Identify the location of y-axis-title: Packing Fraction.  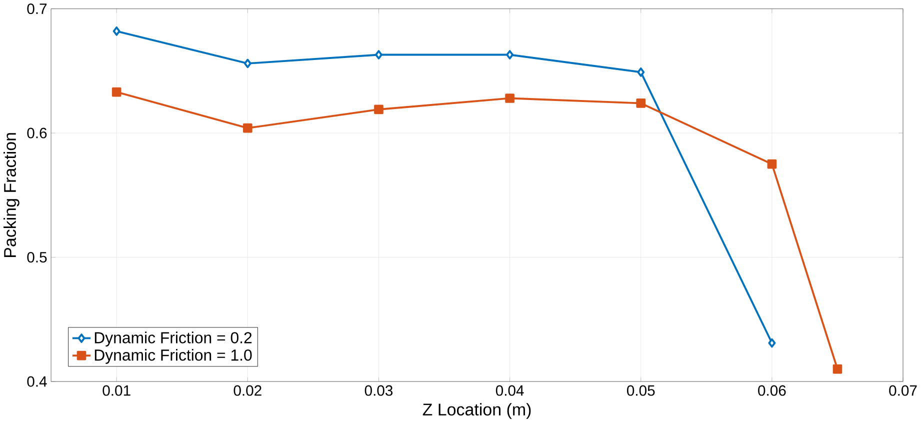
(12, 194).